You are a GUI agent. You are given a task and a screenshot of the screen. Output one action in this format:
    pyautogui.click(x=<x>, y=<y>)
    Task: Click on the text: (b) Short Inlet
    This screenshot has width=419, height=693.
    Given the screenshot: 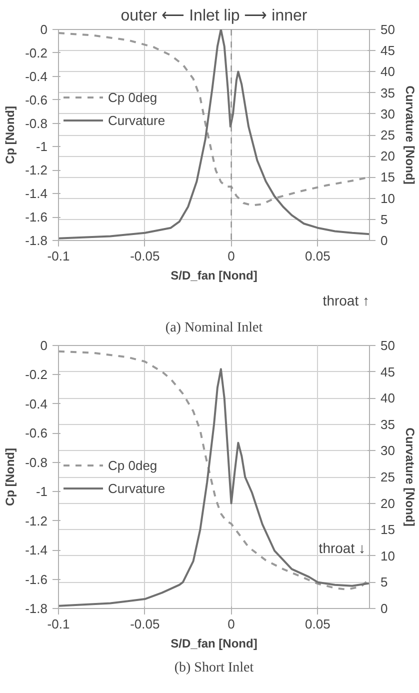 What is the action you would take?
    pyautogui.click(x=214, y=668)
    